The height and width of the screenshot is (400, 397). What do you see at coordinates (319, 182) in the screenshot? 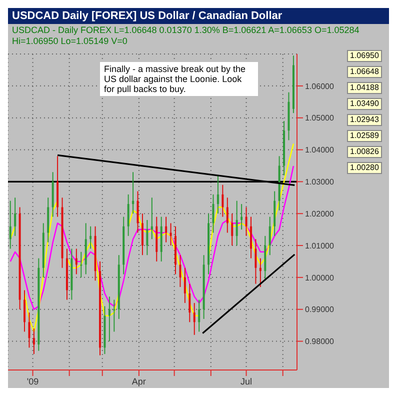
I see `y-tick-label: 1.03000` at bounding box center [319, 182].